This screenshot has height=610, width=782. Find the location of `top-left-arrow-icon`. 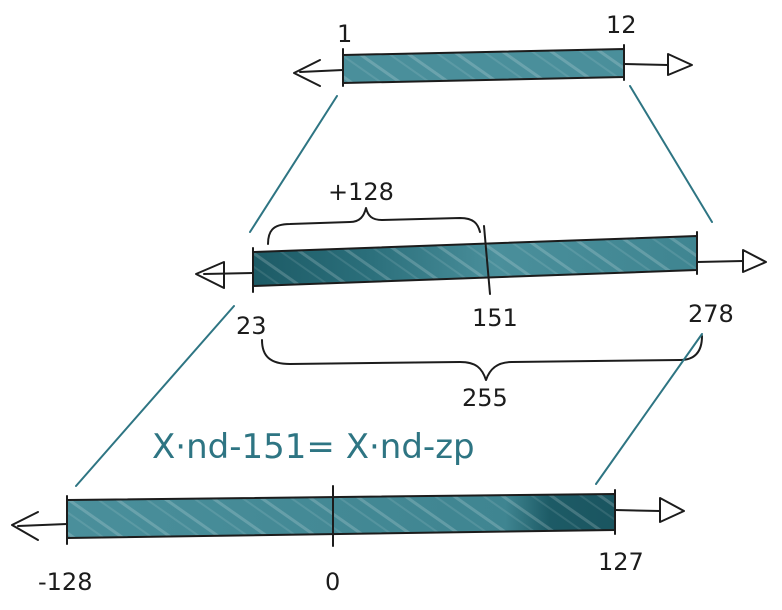

top-left-arrow-icon is located at coordinates (318, 73).